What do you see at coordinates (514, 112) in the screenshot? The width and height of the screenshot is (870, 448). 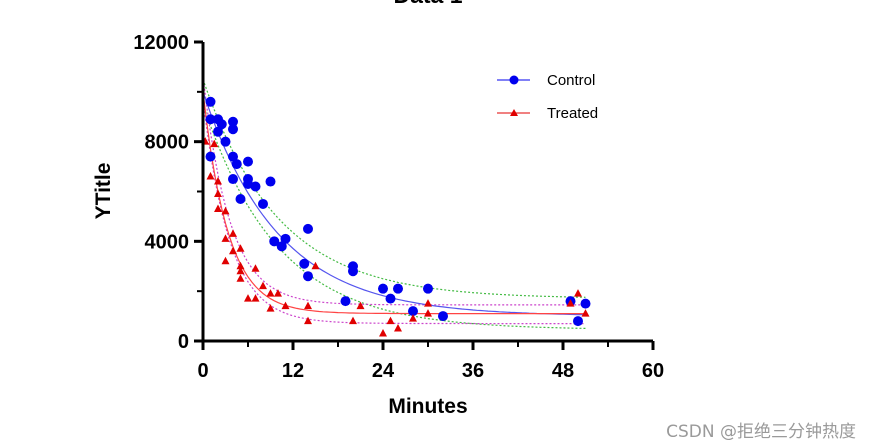 I see `legend-marker-treated` at bounding box center [514, 112].